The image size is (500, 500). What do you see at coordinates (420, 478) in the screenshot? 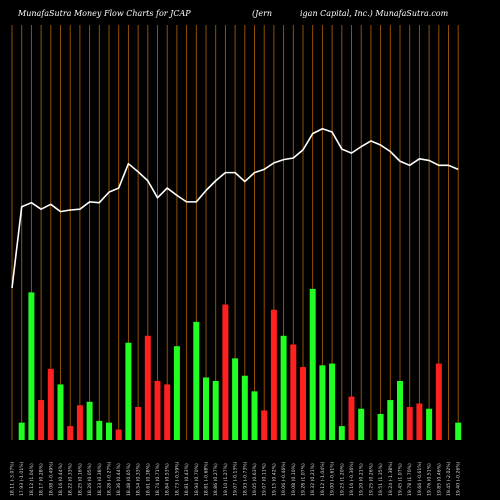
I see `x-tick-label: 19.66 (-0.61%)` at bounding box center [420, 478].